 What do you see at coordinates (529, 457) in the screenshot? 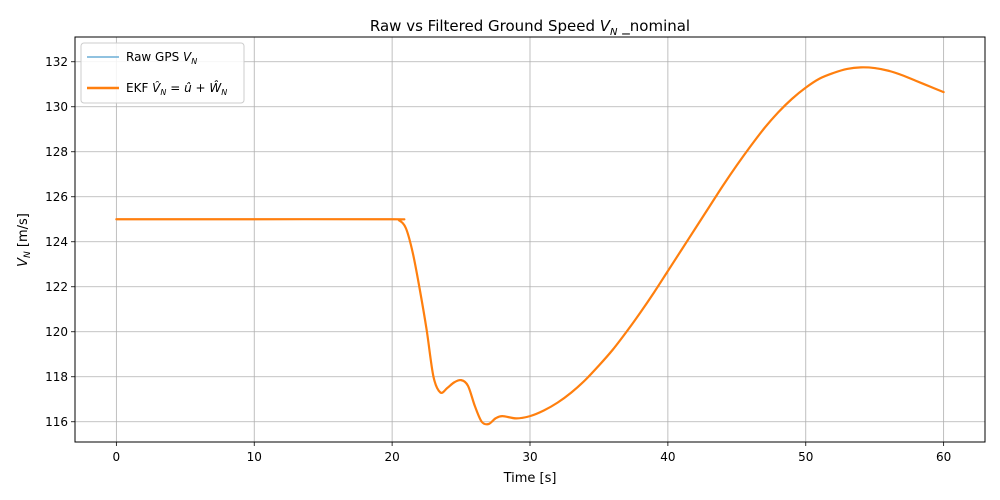
I see `x-tick-label: 30` at bounding box center [529, 457].